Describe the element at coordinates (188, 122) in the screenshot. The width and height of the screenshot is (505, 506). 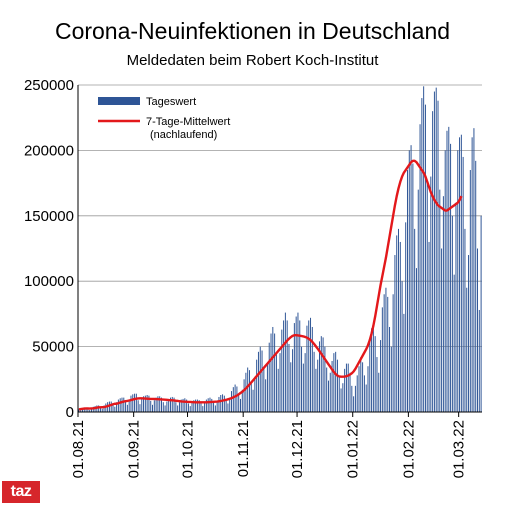
I see `legend-label-line-part: 7-Tage-Mittelwert` at that location.